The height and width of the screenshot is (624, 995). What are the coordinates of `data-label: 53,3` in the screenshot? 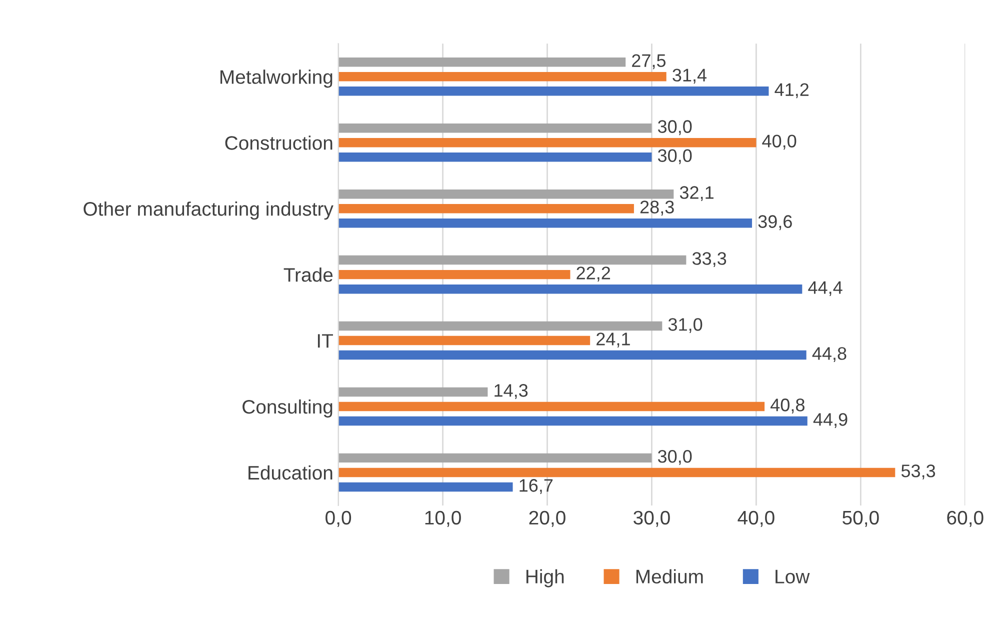 It's located at (918, 472).